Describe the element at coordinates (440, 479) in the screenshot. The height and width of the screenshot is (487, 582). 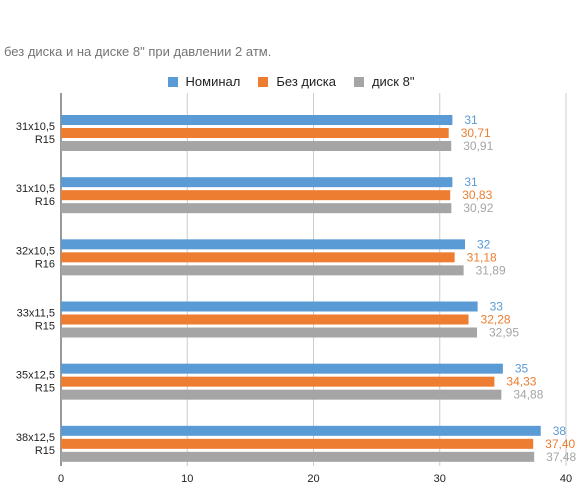
I see `x-tick-label: 30` at that location.